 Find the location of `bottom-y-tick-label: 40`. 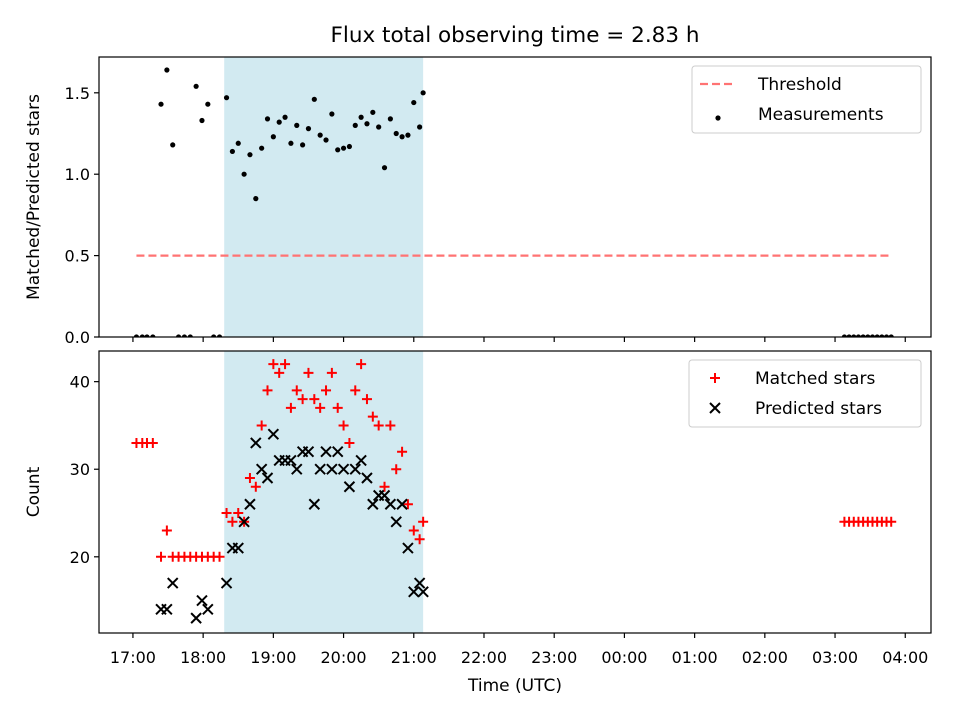

bottom-y-tick-label: 40 is located at coordinates (80, 382).